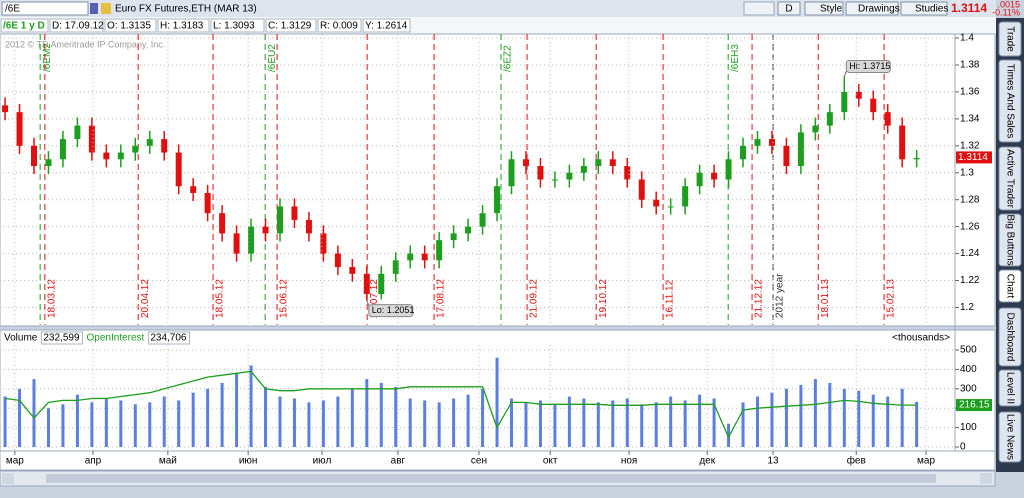 Image resolution: width=1024 pixels, height=498 pixels. I want to click on last-value-tag-label: 216.15, so click(974, 405).